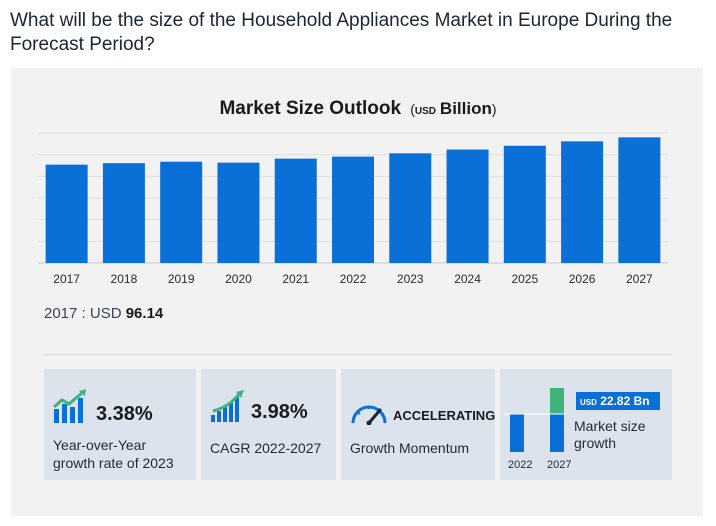 Image resolution: width=716 pixels, height=526 pixels. Describe the element at coordinates (425, 111) in the screenshot. I see `chart-unit-prefix: USD` at that location.